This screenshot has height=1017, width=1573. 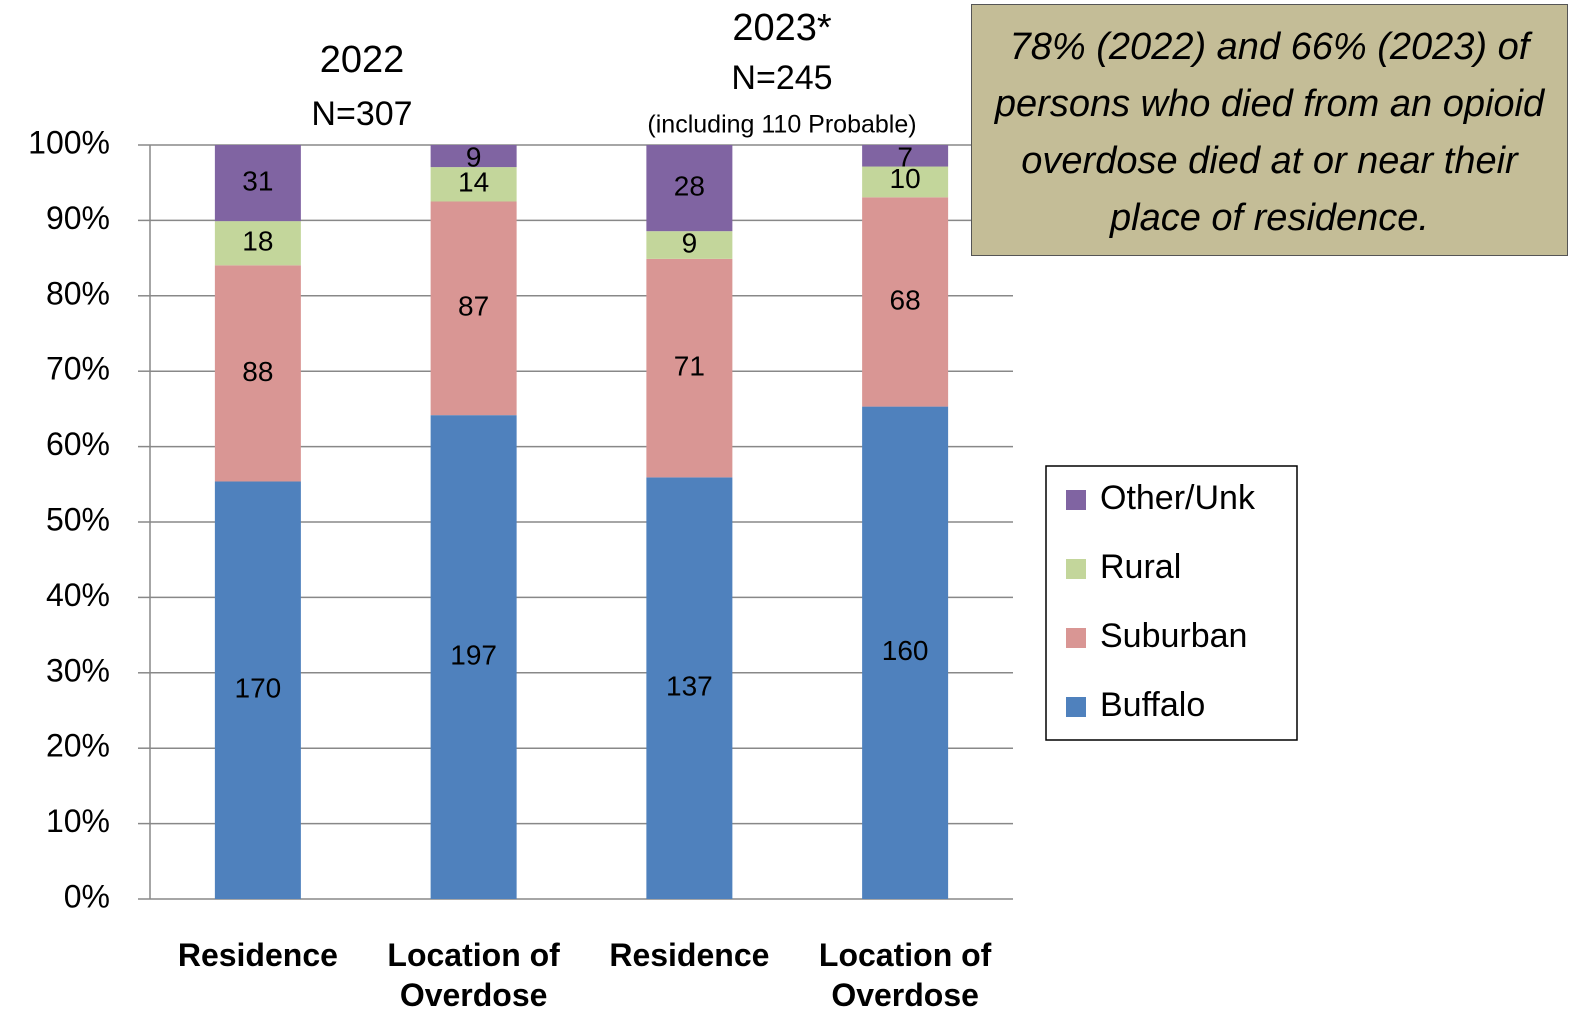 What do you see at coordinates (782, 28) in the screenshot?
I see `group-year: 2023*` at bounding box center [782, 28].